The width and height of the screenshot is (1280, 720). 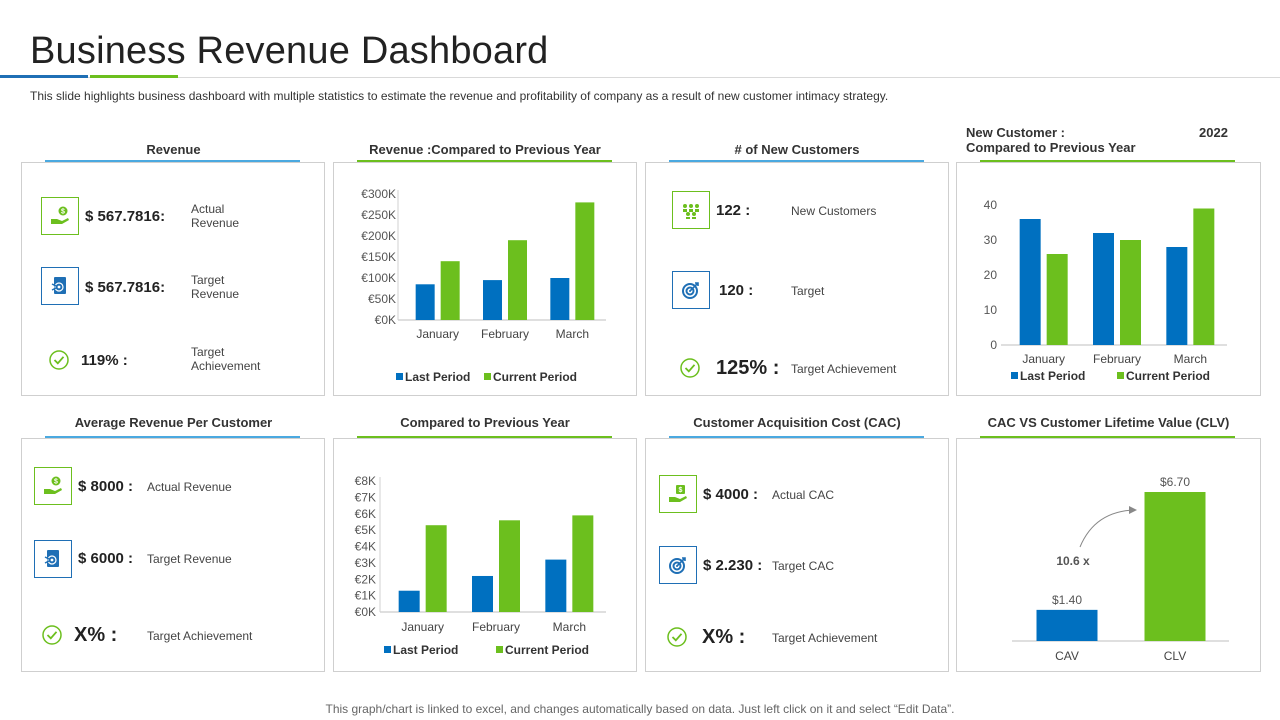 I want to click on revenue-panel-title: Revenue, so click(x=173, y=149).